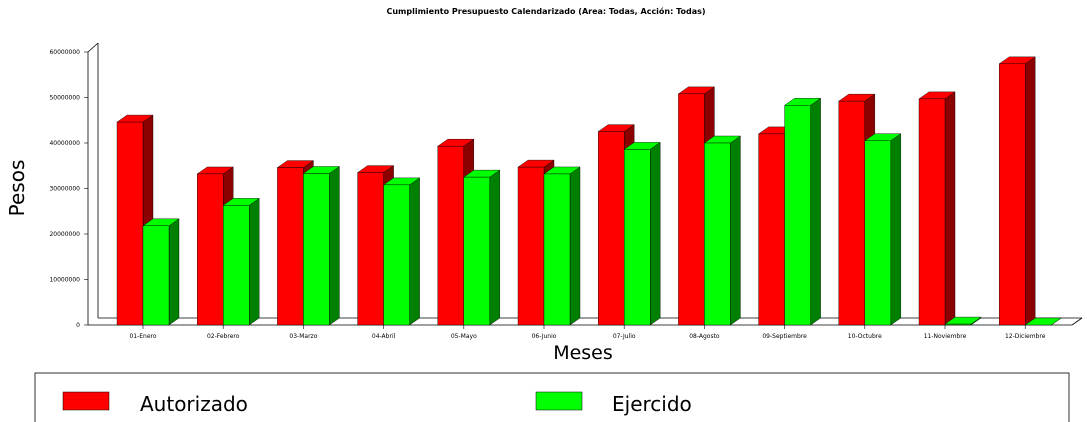 The width and height of the screenshot is (1087, 422). What do you see at coordinates (1077, 321) in the screenshot?
I see `x-axis-end` at bounding box center [1077, 321].